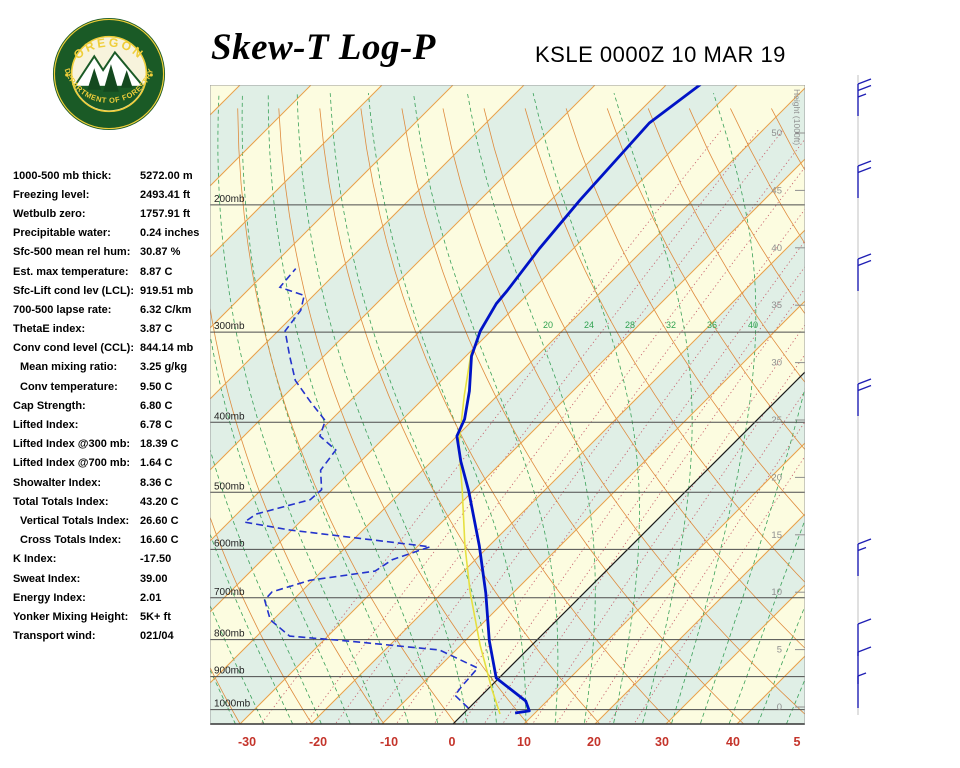 Image resolution: width=960 pixels, height=768 pixels. Describe the element at coordinates (159, 540) in the screenshot. I see `index-value: 16.60 C` at that location.